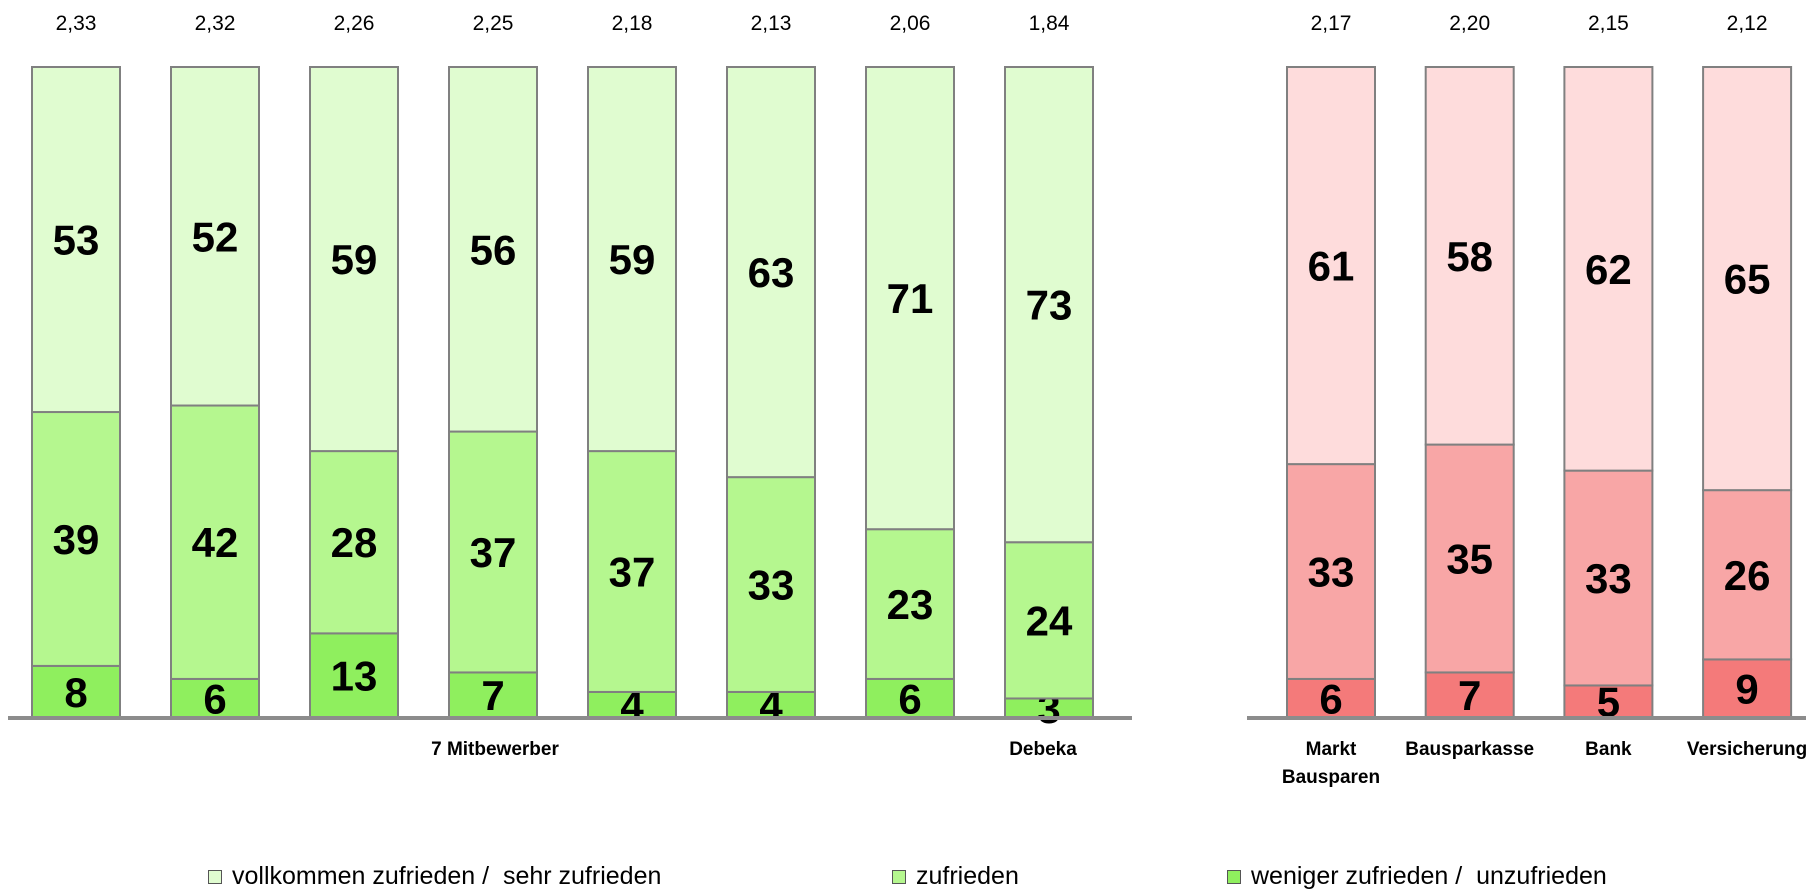 This screenshot has width=1806, height=896. Describe the element at coordinates (910, 23) in the screenshot. I see `mean-score-label: 2,06` at that location.